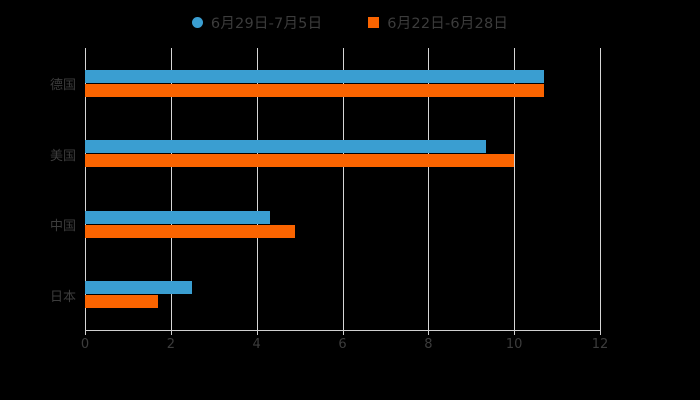  Describe the element at coordinates (170, 344) in the screenshot. I see `x-tick-label-2: 2` at that location.